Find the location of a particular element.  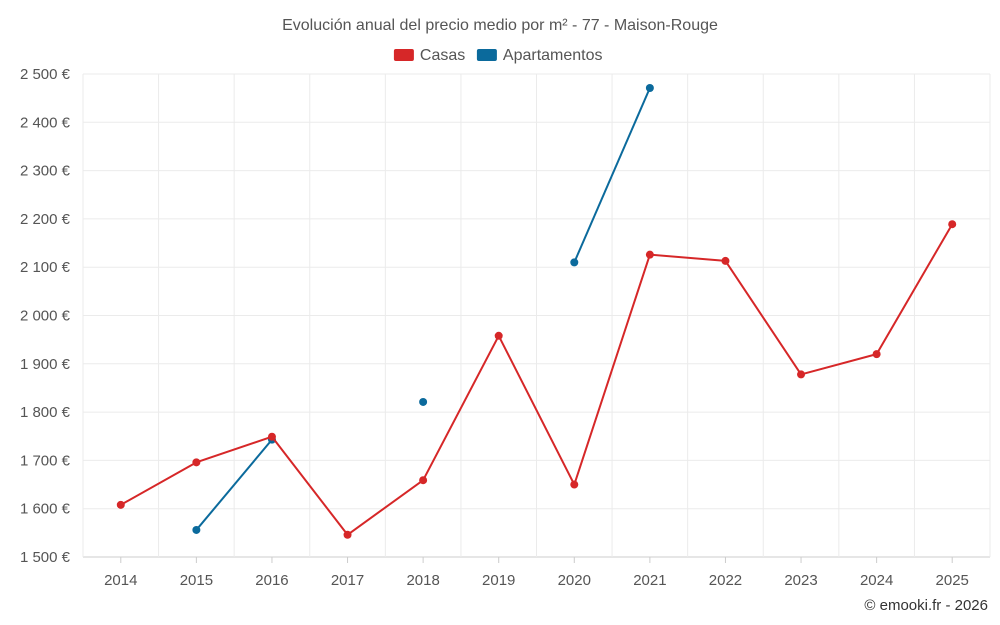

x-tick-label: 2019 is located at coordinates (498, 580).